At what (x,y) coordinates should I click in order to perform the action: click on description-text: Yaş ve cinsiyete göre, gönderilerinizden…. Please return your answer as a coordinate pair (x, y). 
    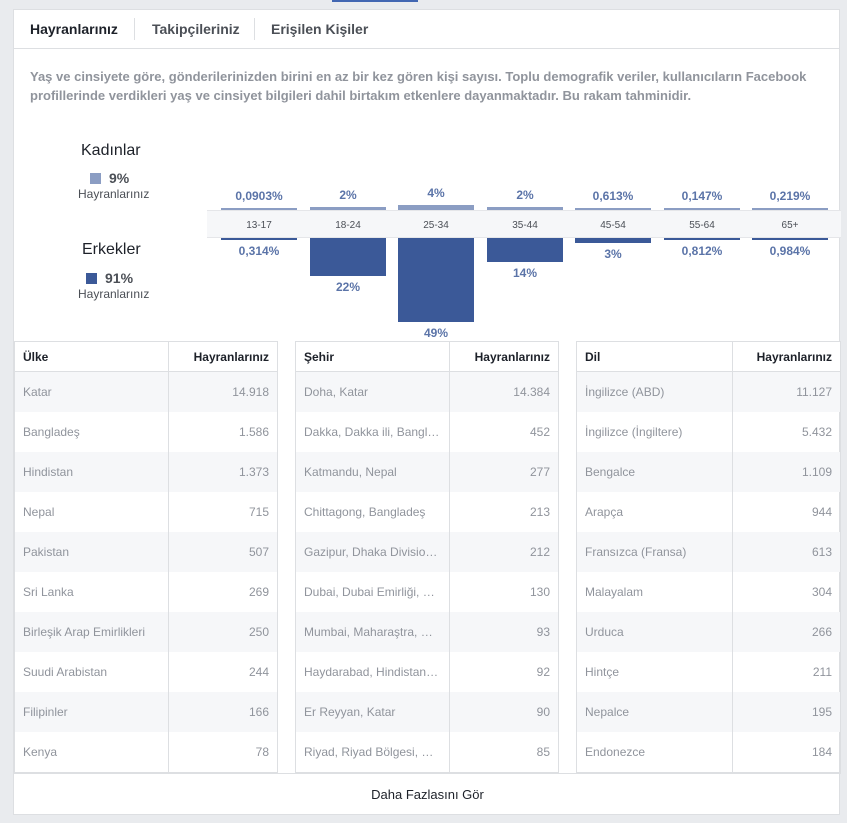
    Looking at the image, I should click on (418, 86).